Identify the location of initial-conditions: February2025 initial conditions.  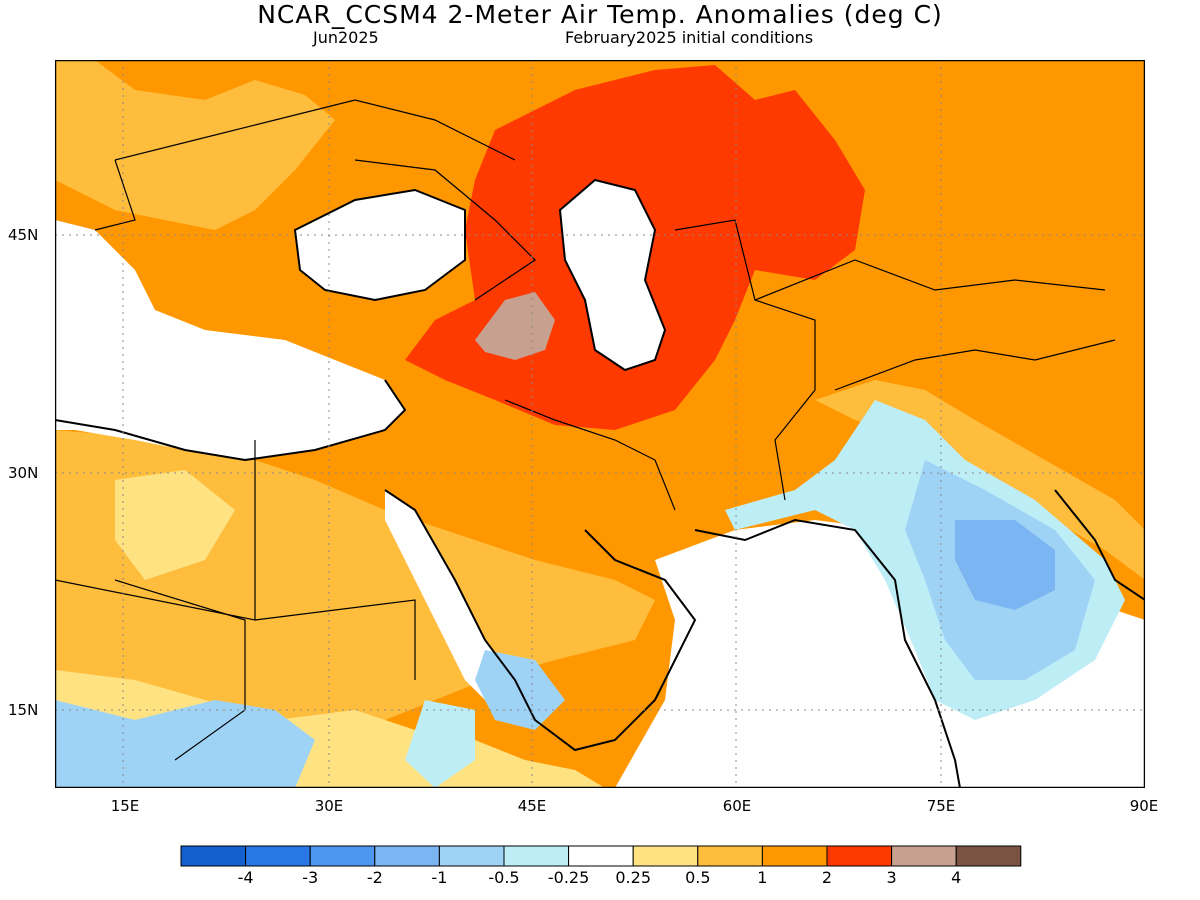
(689, 37).